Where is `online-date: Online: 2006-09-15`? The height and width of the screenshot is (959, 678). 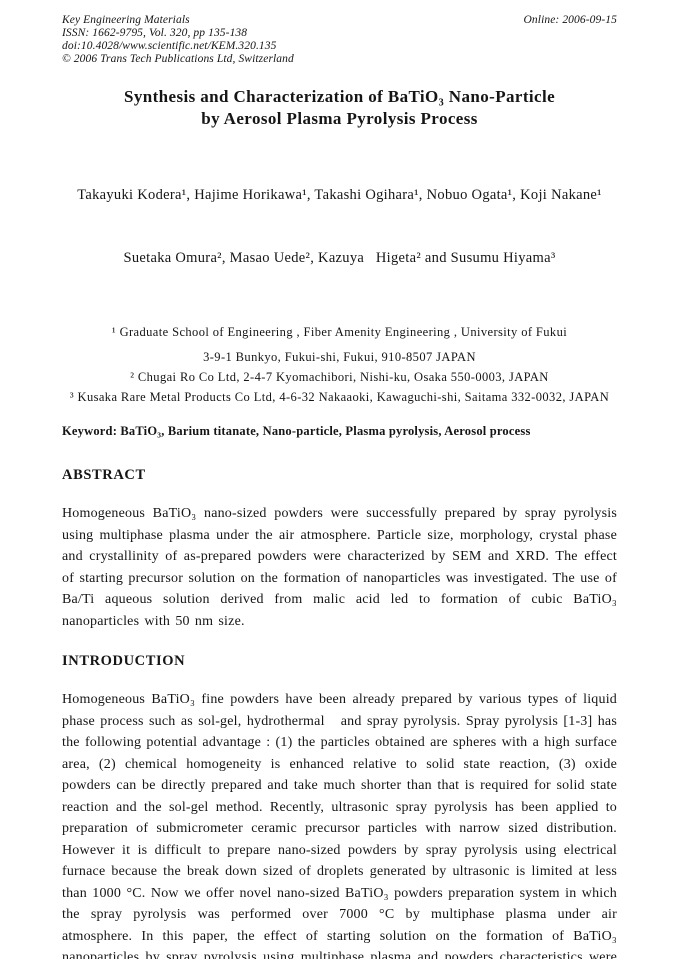 online-date: Online: 2006-09-15 is located at coordinates (570, 20).